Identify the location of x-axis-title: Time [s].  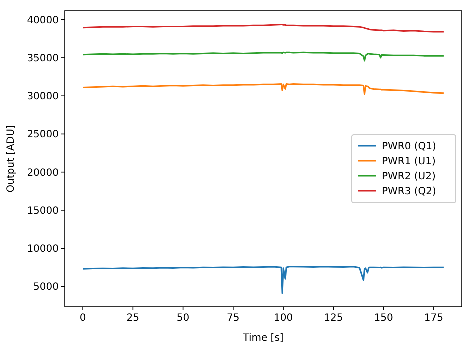
(263, 338).